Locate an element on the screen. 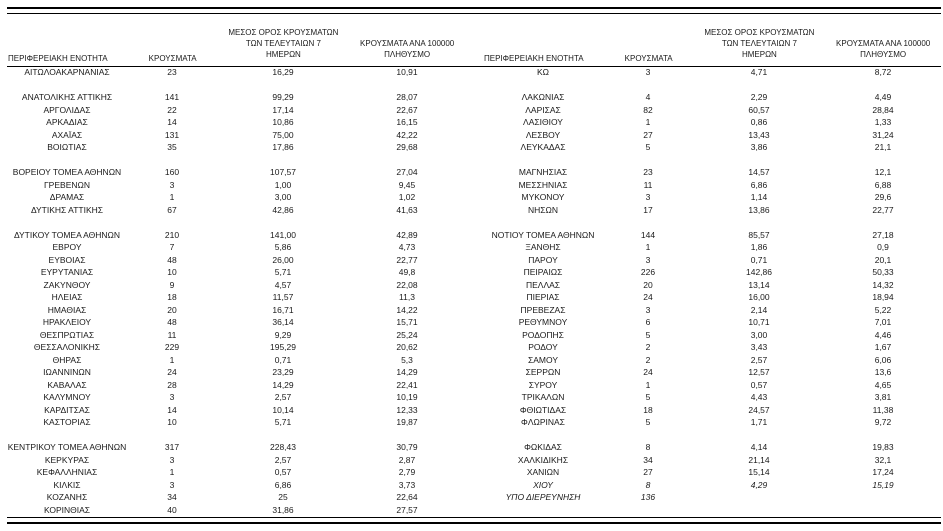 The image size is (943, 531). cell-per100k: 10,91 is located at coordinates (407, 72).